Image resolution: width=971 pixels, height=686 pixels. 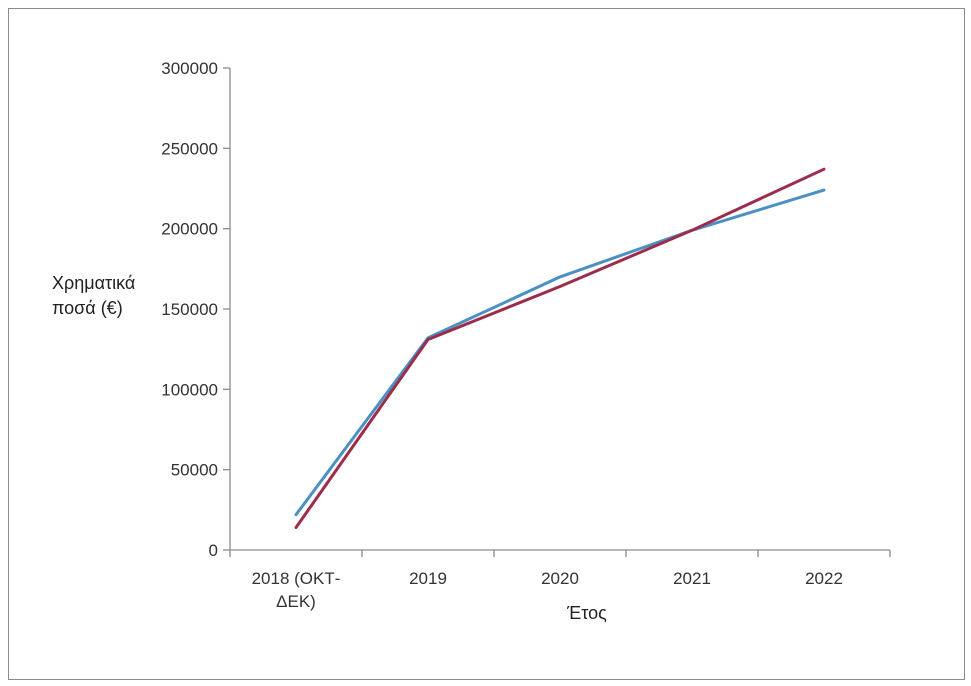 I want to click on y-tick-label: 50000, so click(x=194, y=470).